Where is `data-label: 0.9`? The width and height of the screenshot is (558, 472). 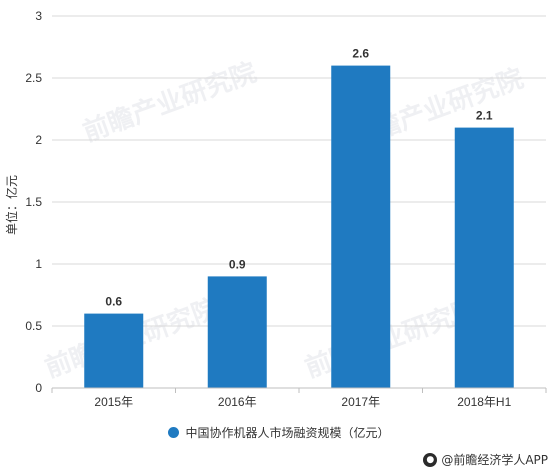
data-label: 0.9 is located at coordinates (237, 264).